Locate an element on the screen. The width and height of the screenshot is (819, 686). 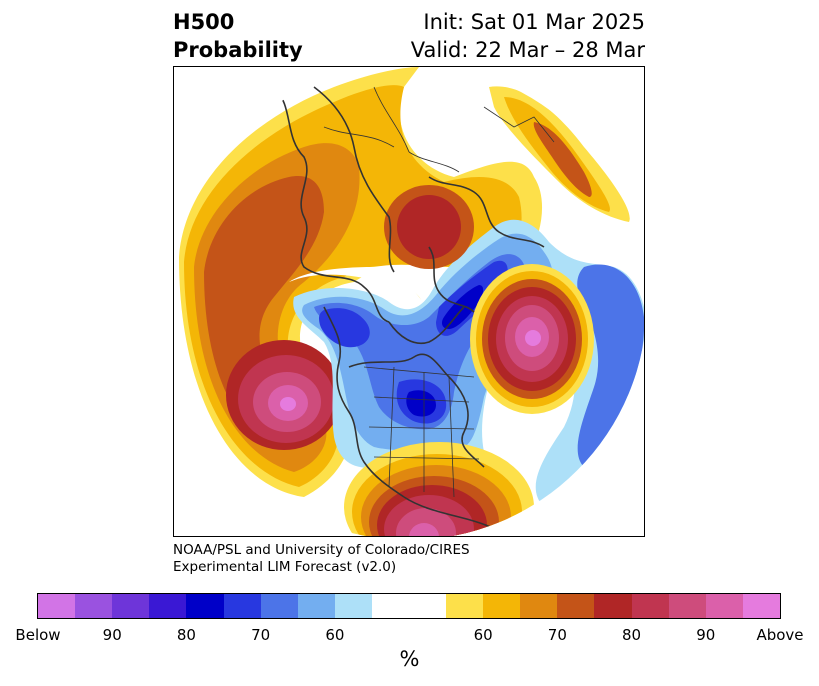
product-title: Probability is located at coordinates (238, 50).